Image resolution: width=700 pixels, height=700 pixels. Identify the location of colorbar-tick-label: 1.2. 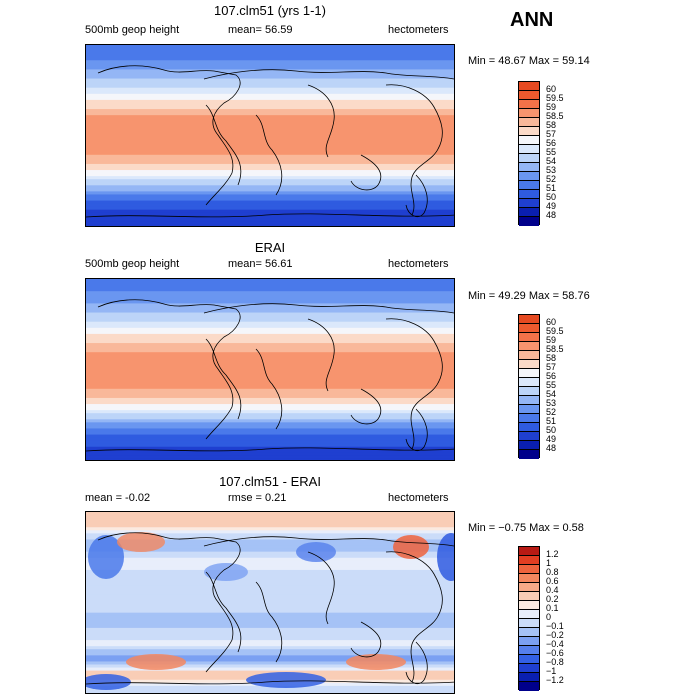
(552, 554).